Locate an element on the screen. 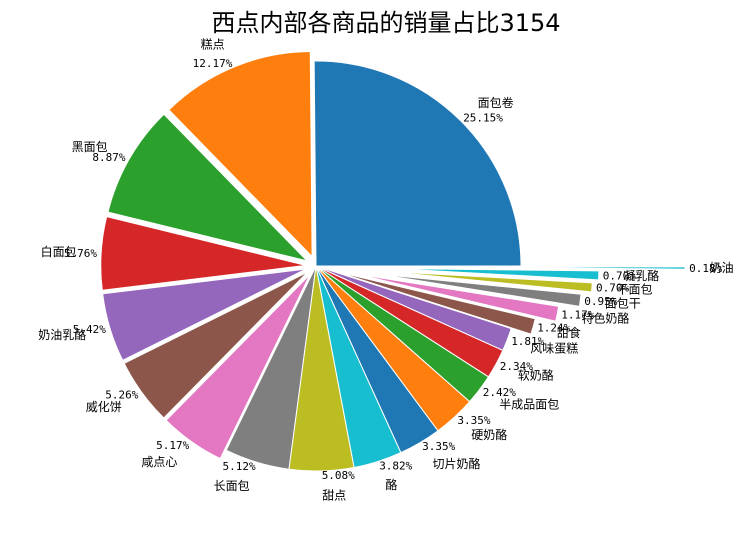 This screenshot has height=538, width=754. chart-title: 西点内部各商品的销量占比3154 is located at coordinates (385, 23).